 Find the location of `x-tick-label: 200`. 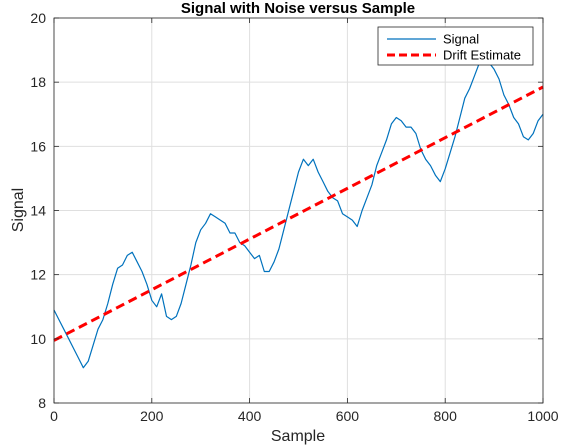

x-tick-label: 200 is located at coordinates (152, 416).